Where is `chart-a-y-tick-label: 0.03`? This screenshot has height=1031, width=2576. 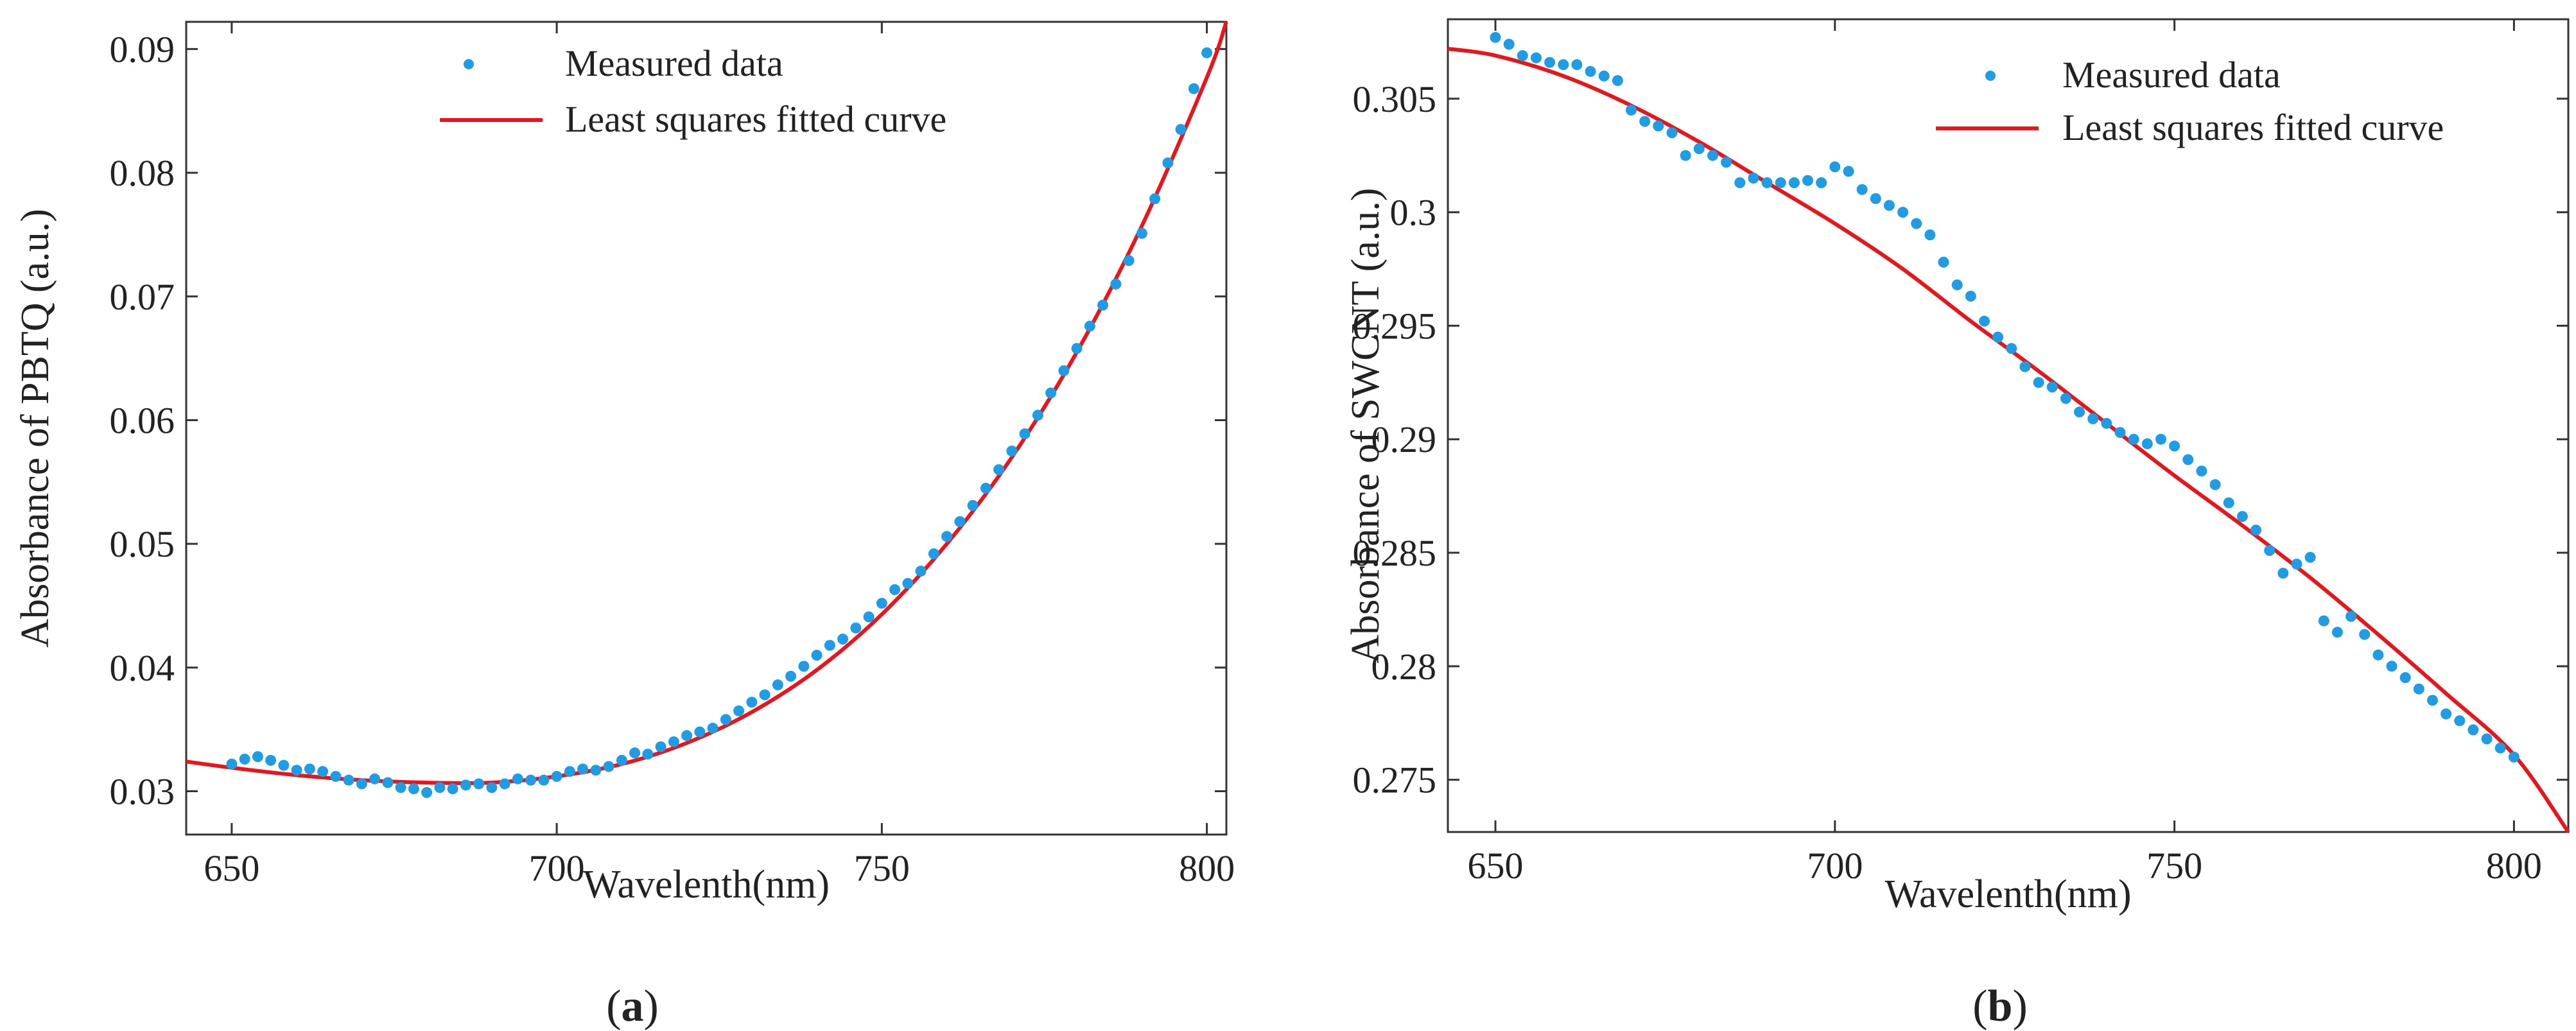
chart-a-y-tick-label: 0.03 is located at coordinates (142, 792).